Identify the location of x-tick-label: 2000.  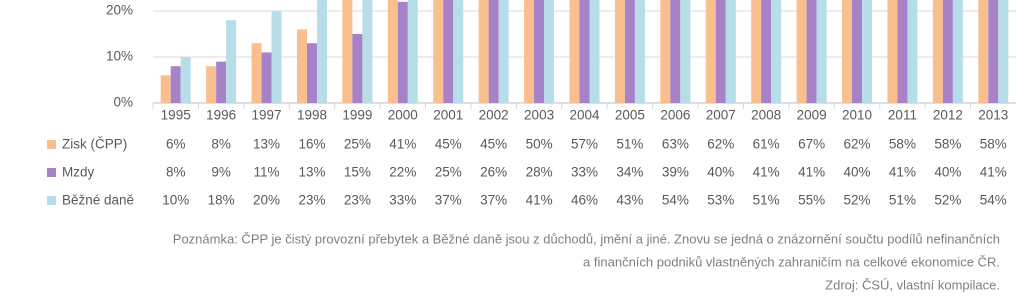
(403, 115).